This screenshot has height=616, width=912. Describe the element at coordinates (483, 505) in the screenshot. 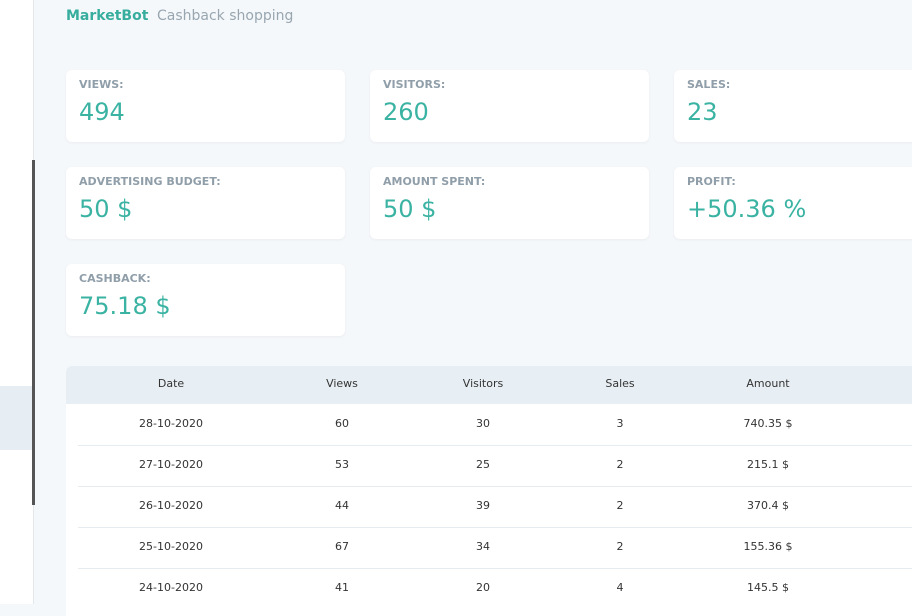

I see `table-cell: 39` at that location.